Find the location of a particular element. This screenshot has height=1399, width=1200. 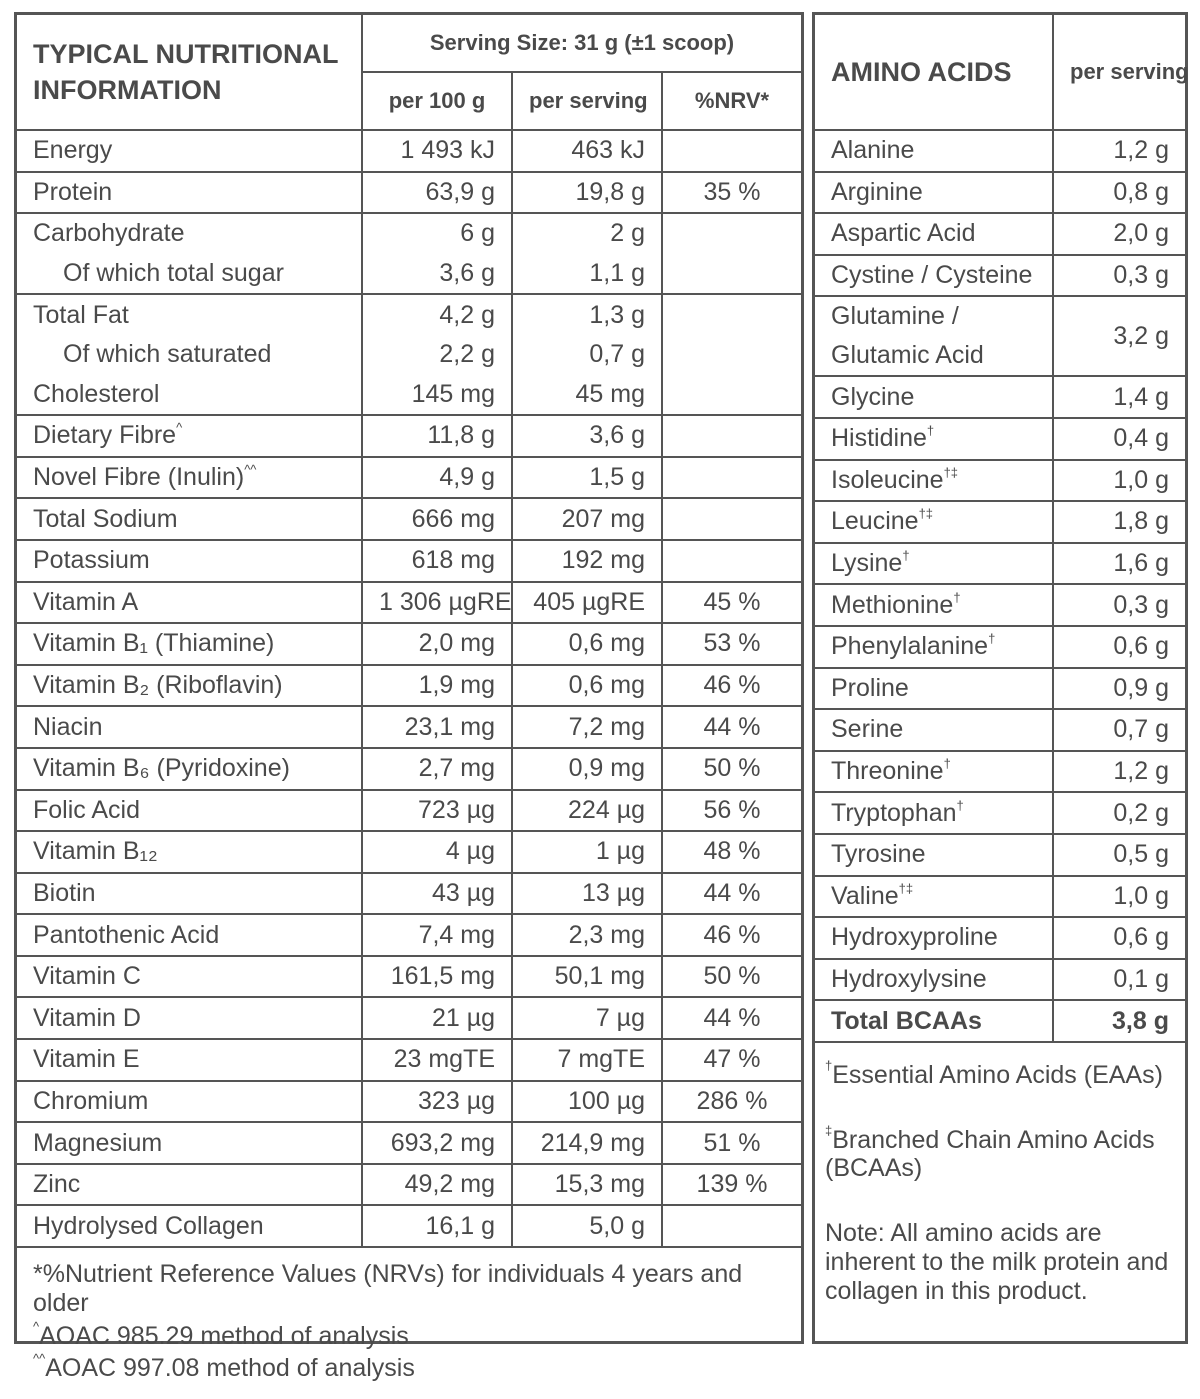

amino-value: 1,6 g is located at coordinates (1119, 563).